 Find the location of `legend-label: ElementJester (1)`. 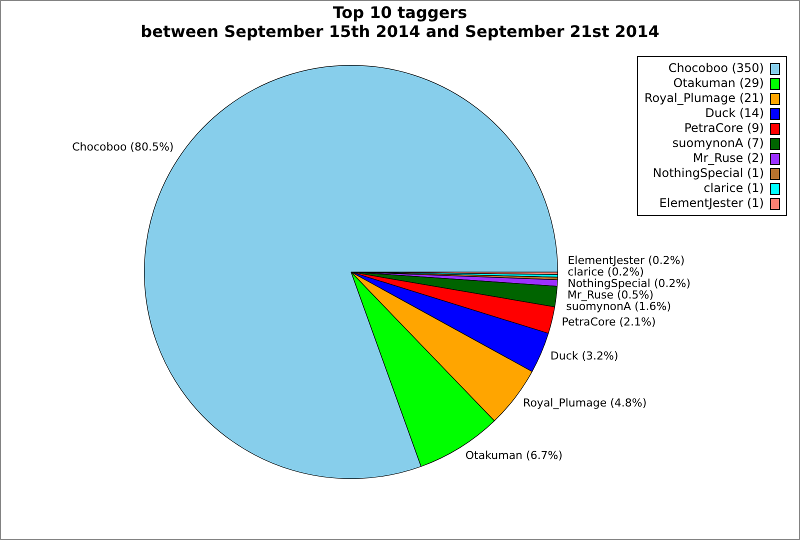

legend-label: ElementJester (1) is located at coordinates (711, 203).